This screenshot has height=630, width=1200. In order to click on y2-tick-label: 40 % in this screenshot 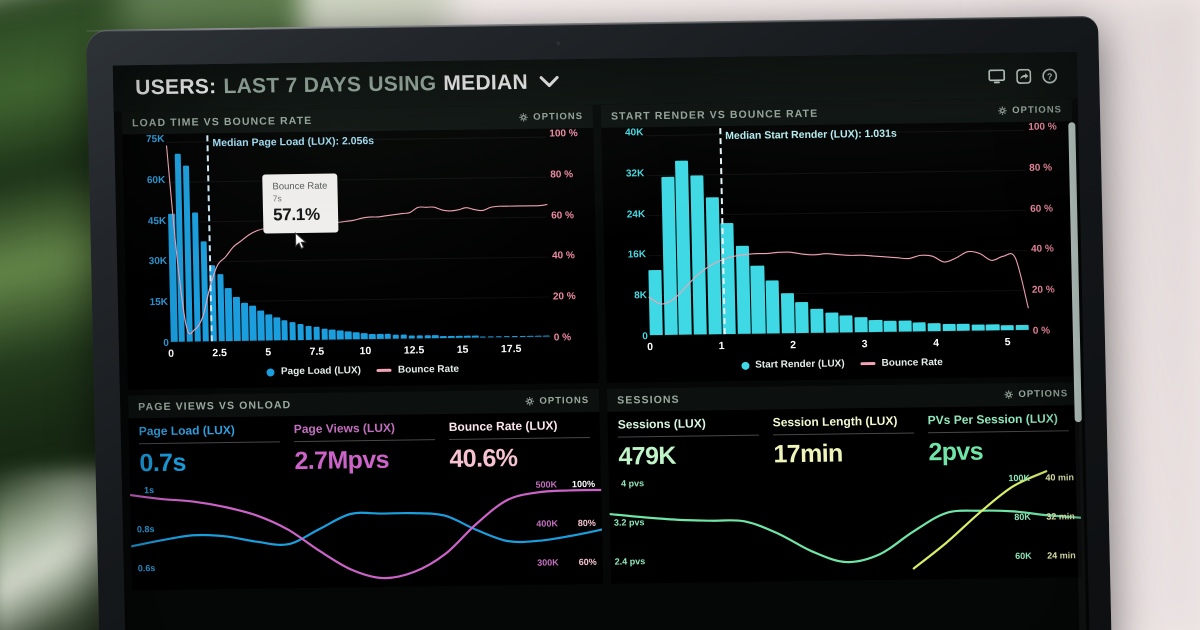, I will do `click(1042, 249)`.